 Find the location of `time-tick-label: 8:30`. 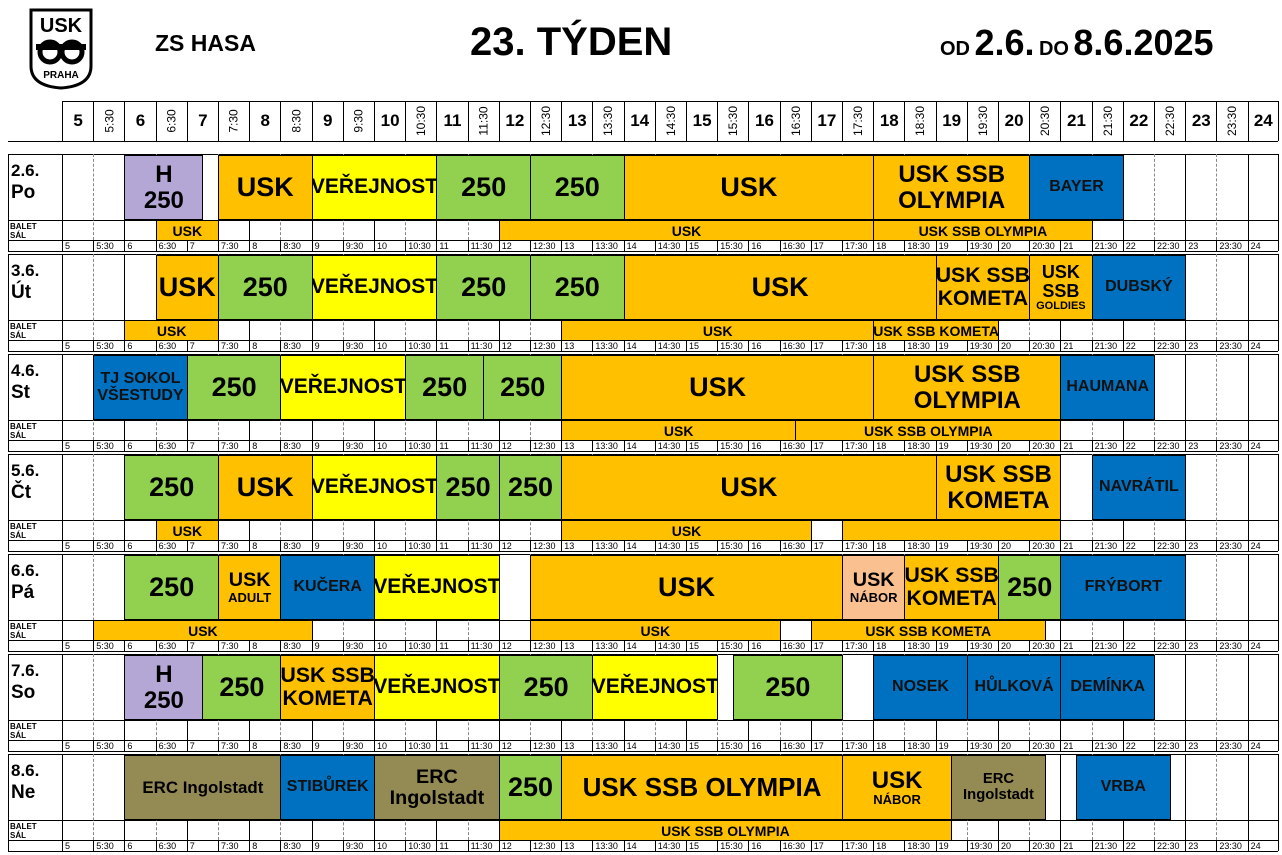

time-tick-label: 8:30 is located at coordinates (295, 246).